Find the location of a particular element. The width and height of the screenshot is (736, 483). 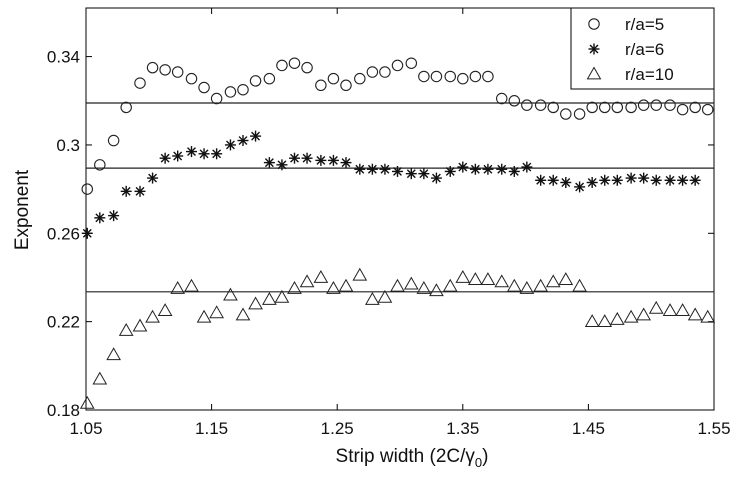

x-tick-label: 1.35 is located at coordinates (462, 428).